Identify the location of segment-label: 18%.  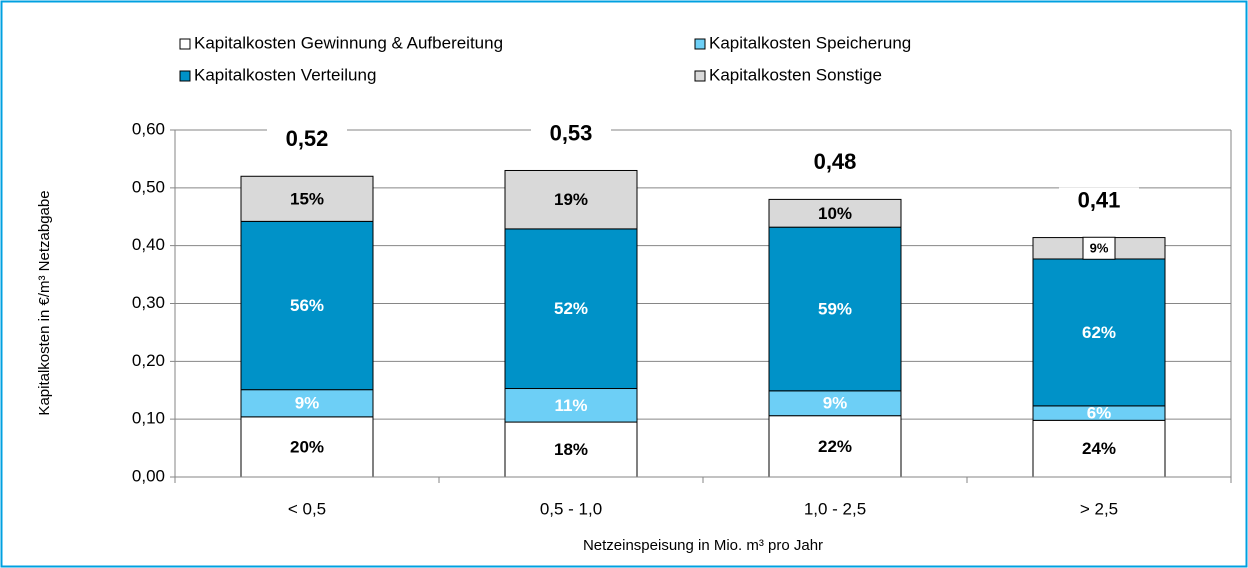
(571, 449).